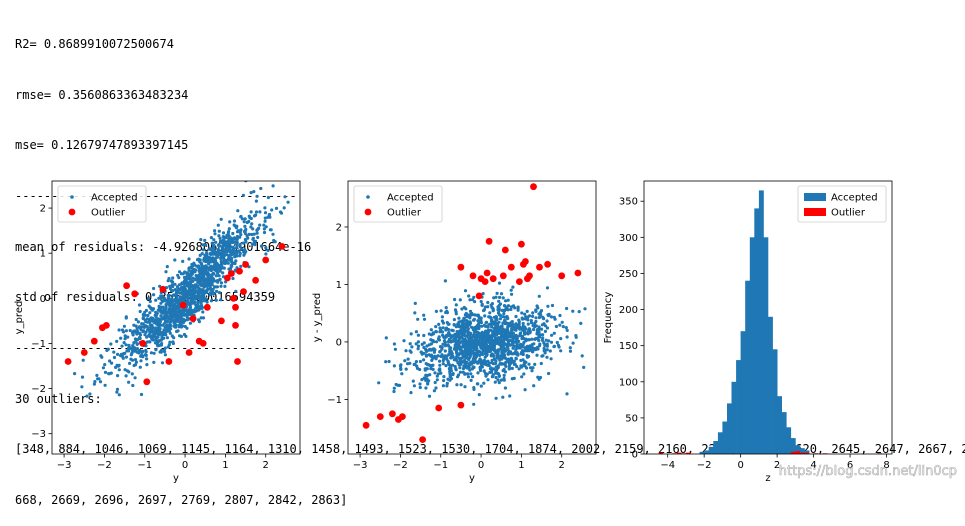  Describe the element at coordinates (631, 329) in the screenshot. I see `y-axis: 0 50 100 150 200 250 300 350` at that location.